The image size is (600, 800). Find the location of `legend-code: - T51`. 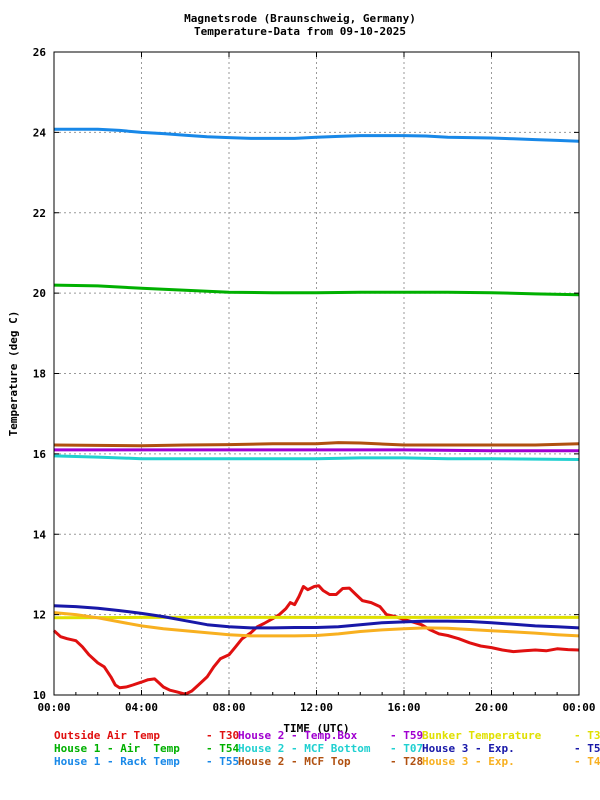

legend-code: - T51 is located at coordinates (587, 748).